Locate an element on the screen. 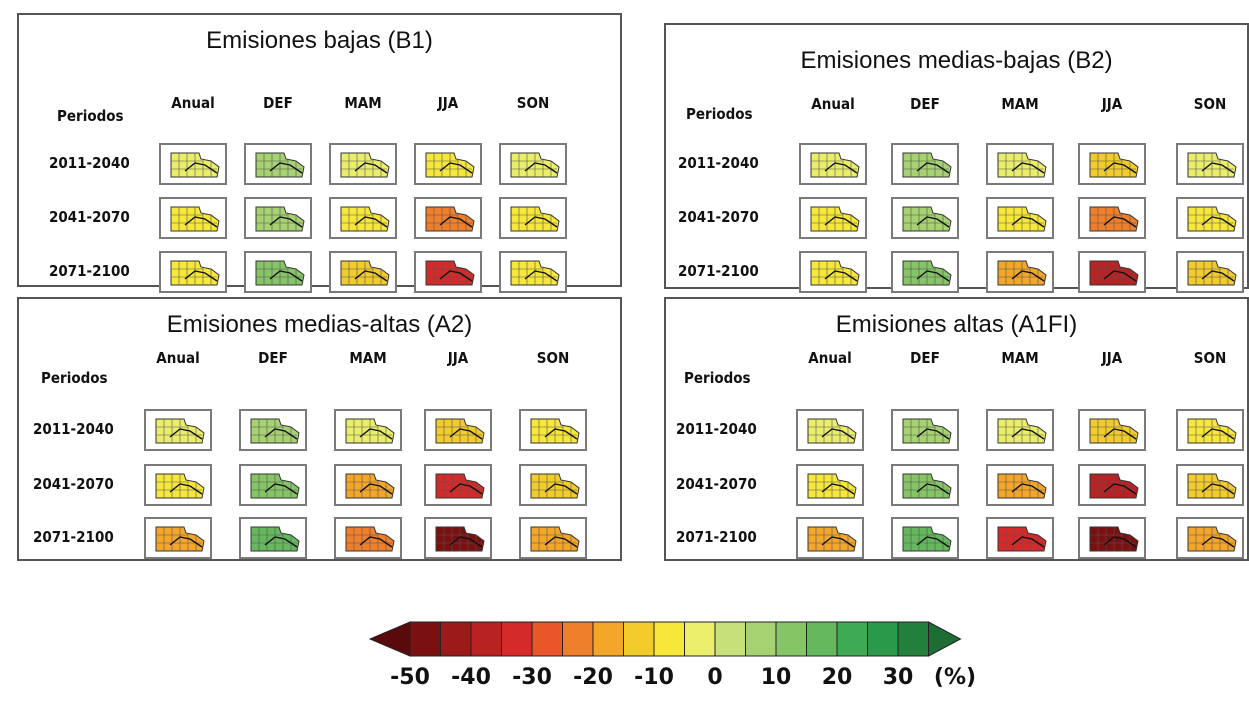  legend-tick-label: -20 is located at coordinates (593, 677).